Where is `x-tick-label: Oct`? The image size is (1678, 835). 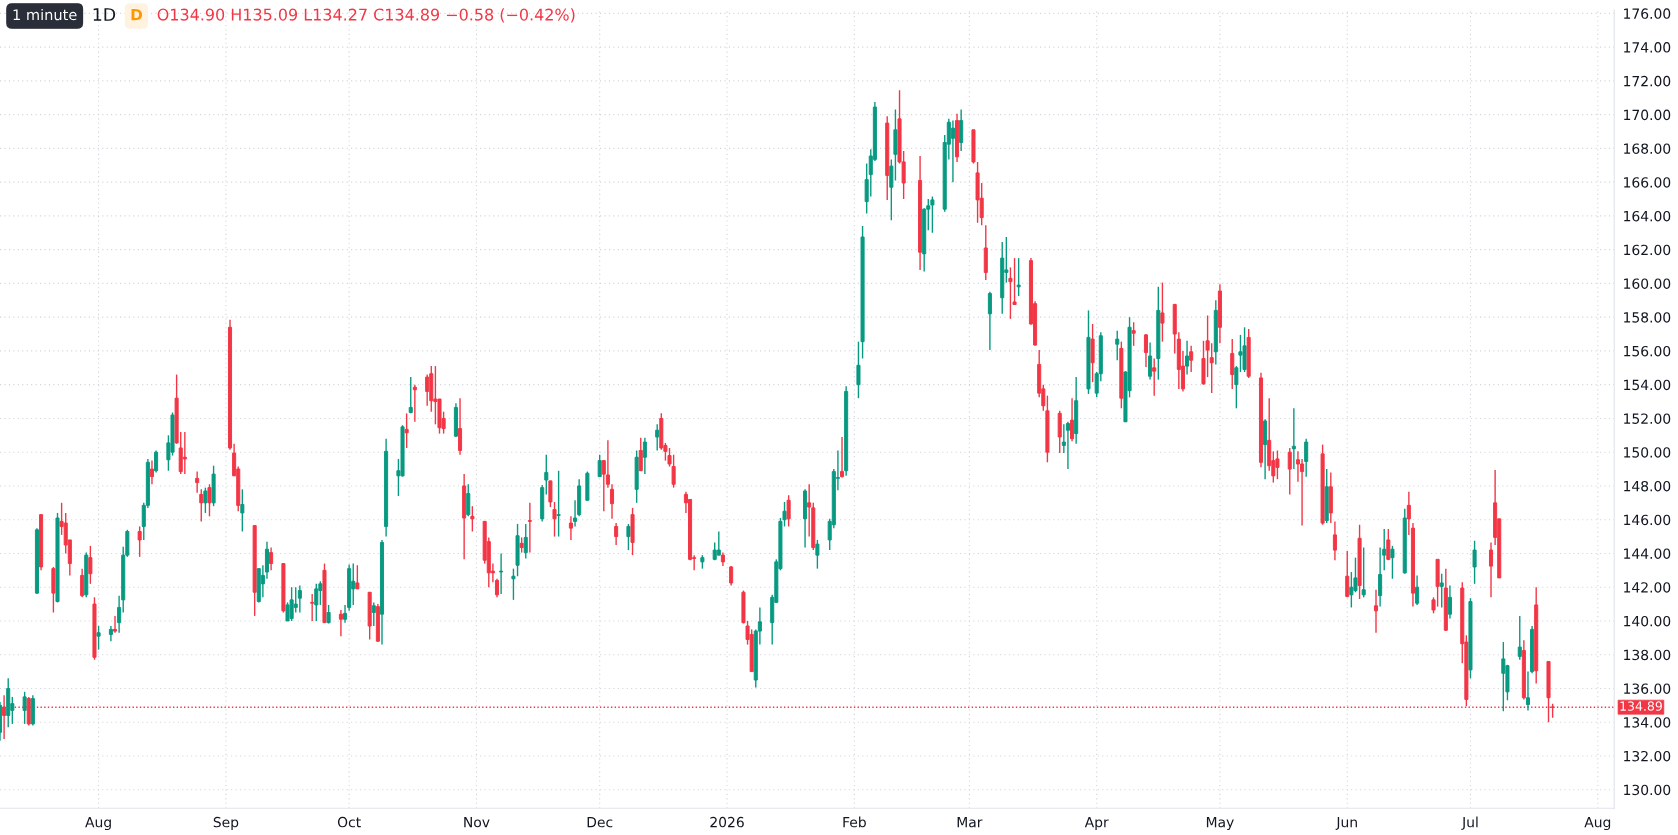
x-tick-label: Oct is located at coordinates (349, 822).